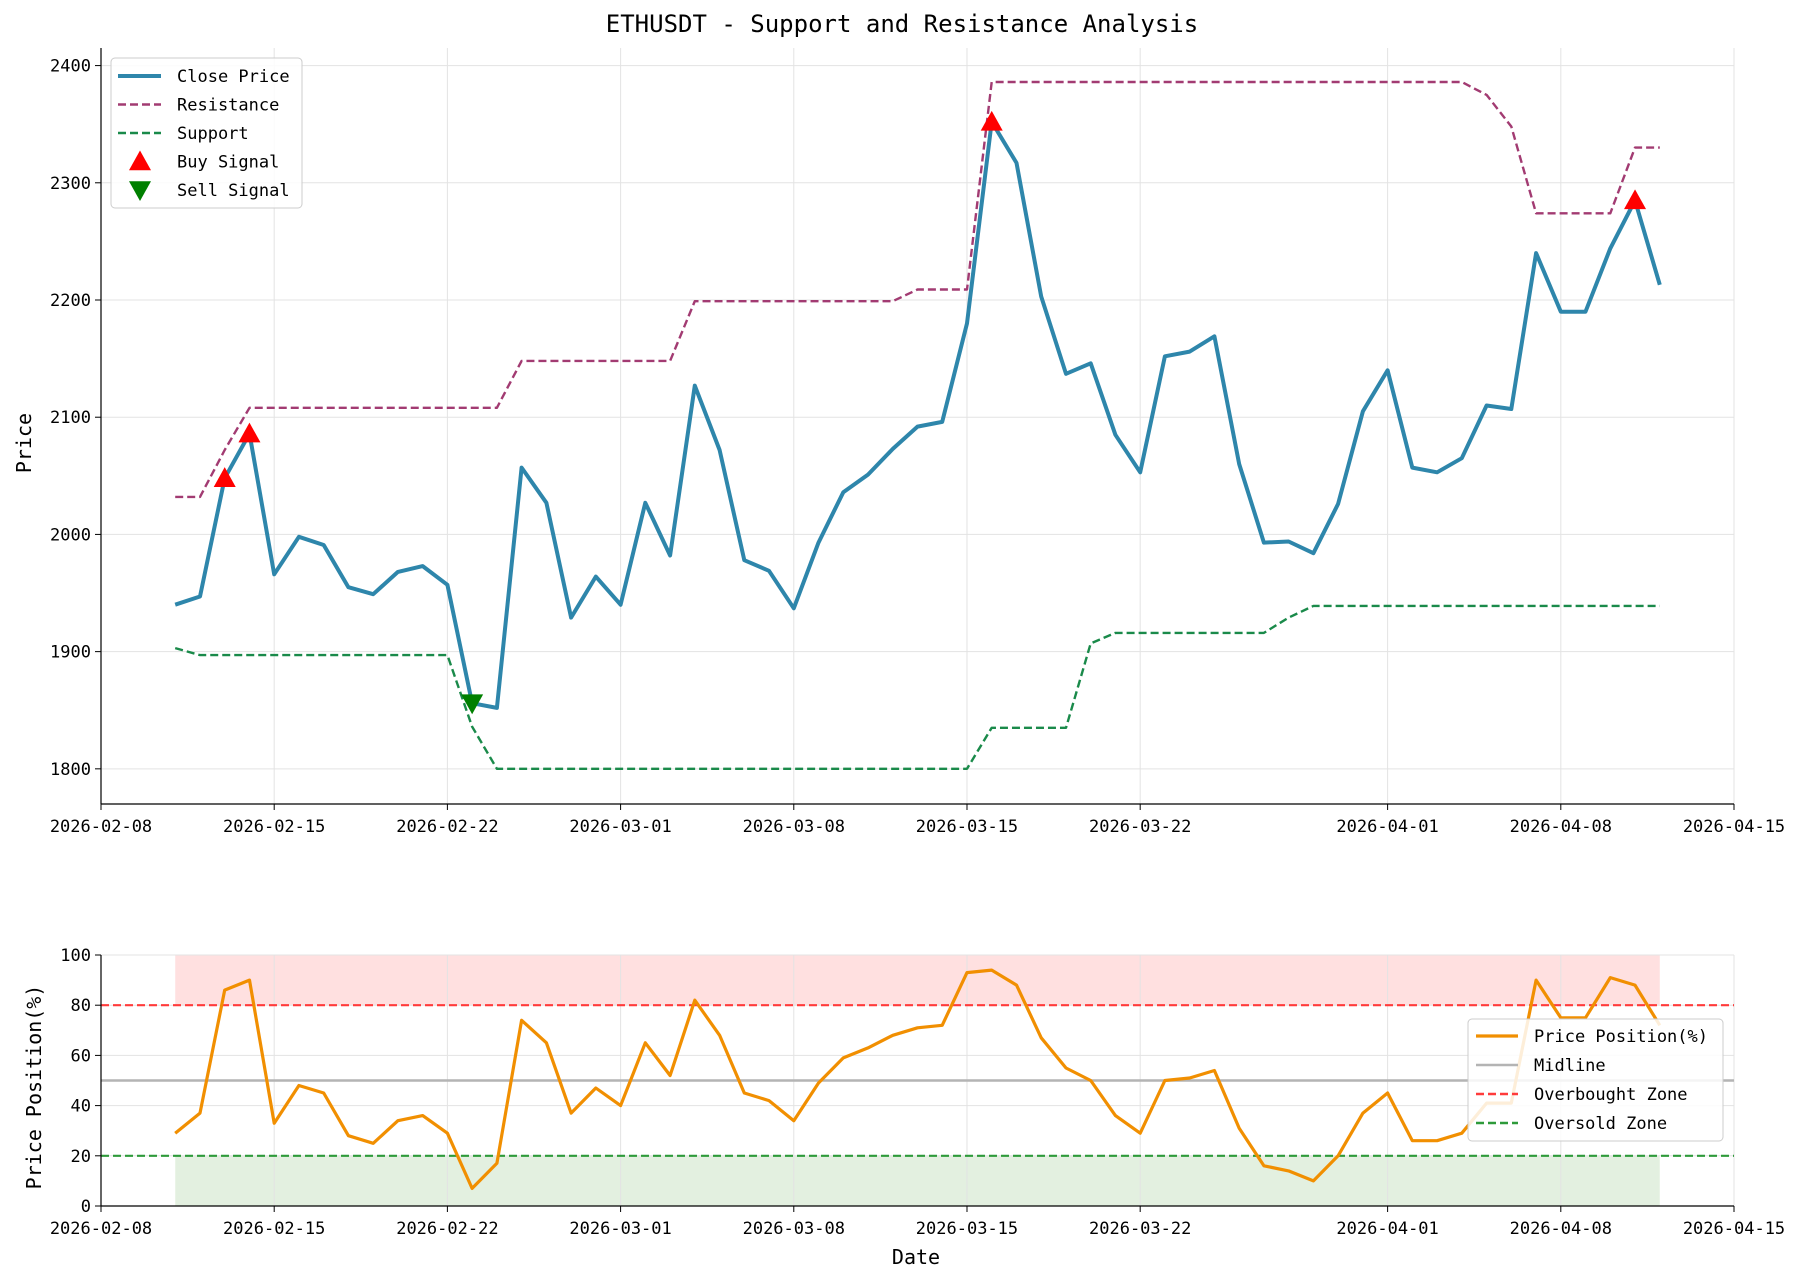 Image resolution: width=1795 pixels, height=1280 pixels. Describe the element at coordinates (1600, 1124) in the screenshot. I see `legend-label: Oversold Zone` at that location.